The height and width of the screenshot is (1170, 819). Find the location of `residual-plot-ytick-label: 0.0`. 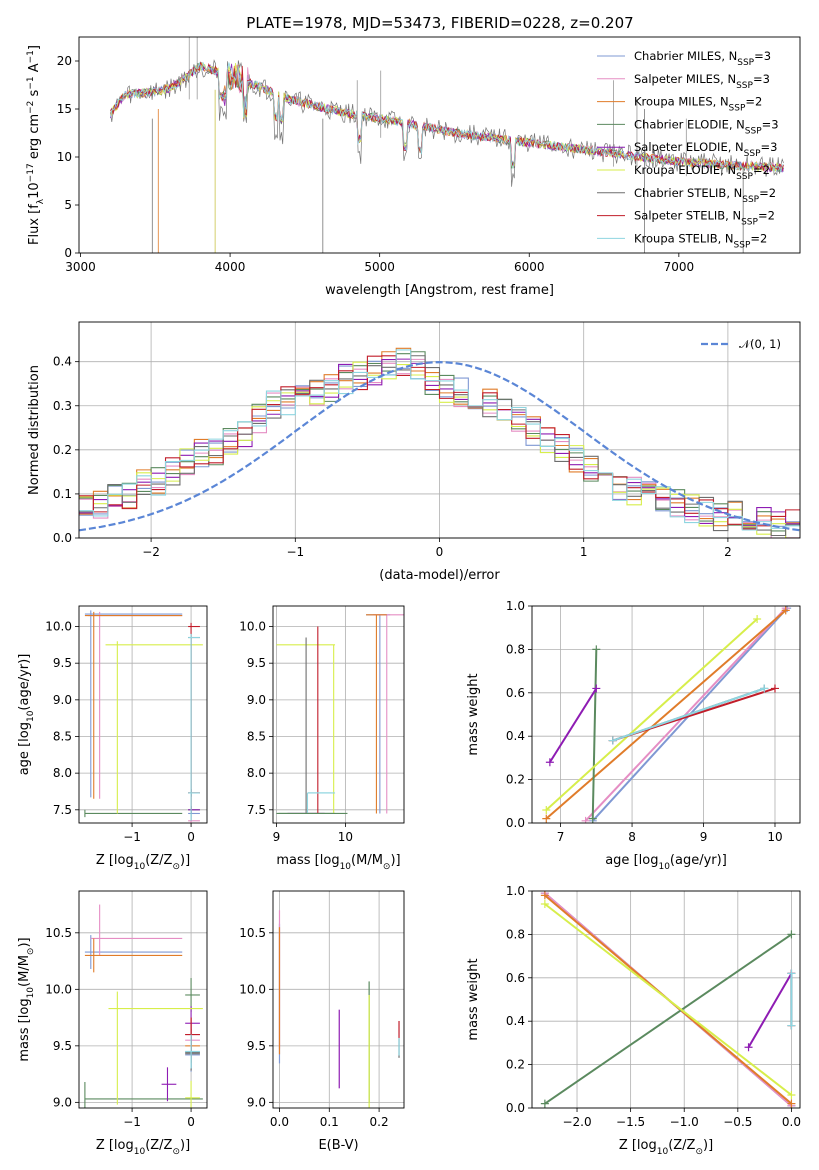

residual-plot-ytick-label: 0.0 is located at coordinates (62, 538).